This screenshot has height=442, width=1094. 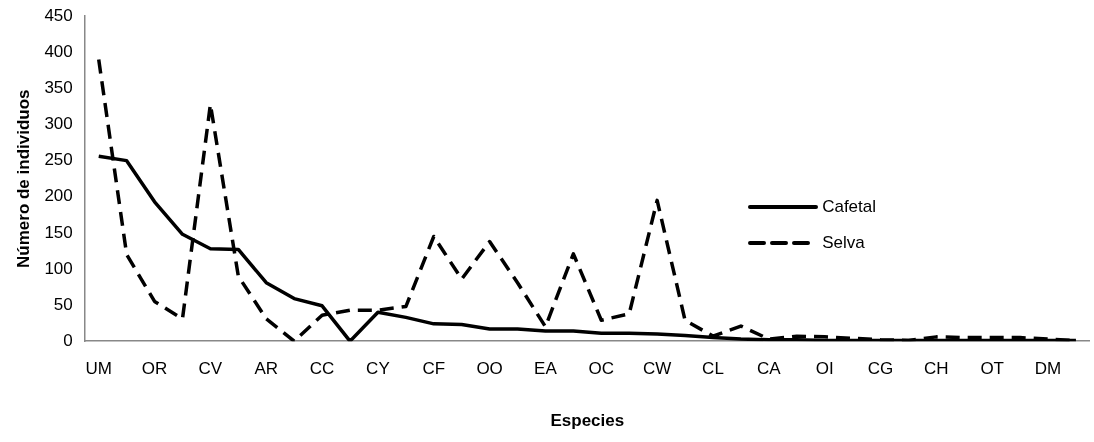 What do you see at coordinates (63, 304) in the screenshot?
I see `y-tick-label: 50` at bounding box center [63, 304].